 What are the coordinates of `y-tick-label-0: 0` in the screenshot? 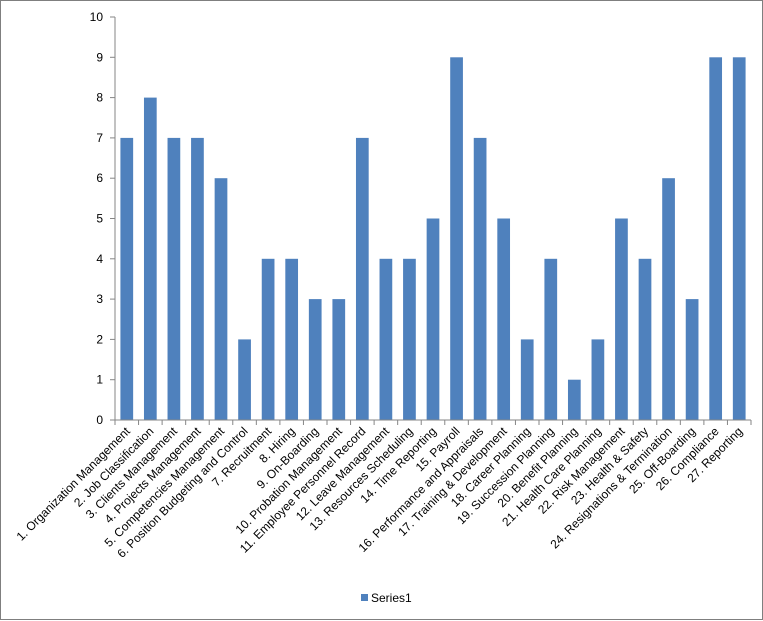 It's located at (99, 420).